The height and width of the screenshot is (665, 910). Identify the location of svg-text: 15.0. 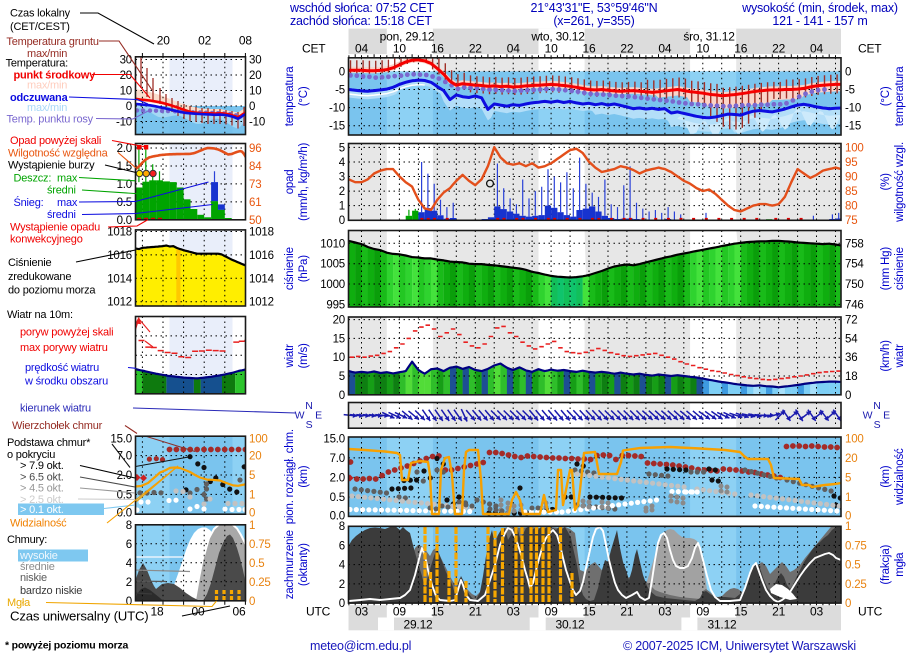
(121, 439).